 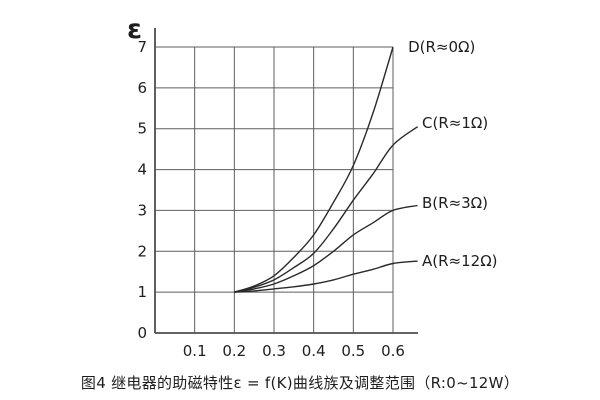 What do you see at coordinates (326, 276) in the screenshot?
I see `curve-A` at bounding box center [326, 276].